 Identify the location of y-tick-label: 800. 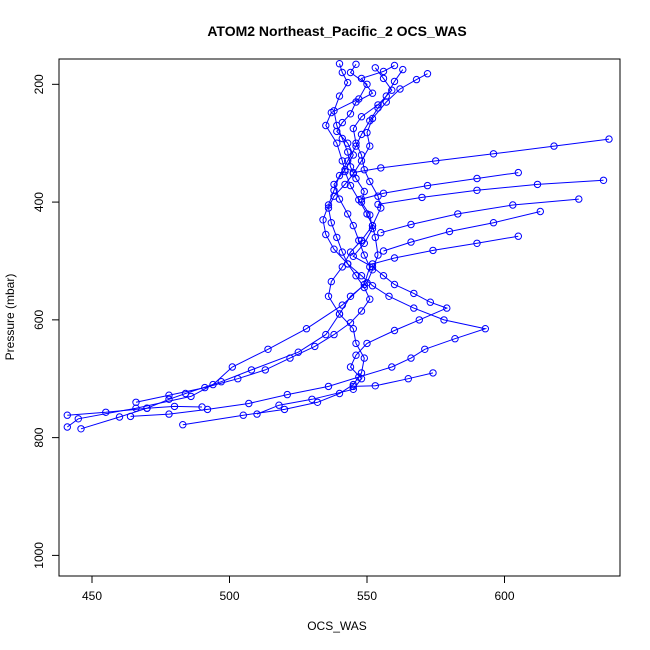
(39, 437).